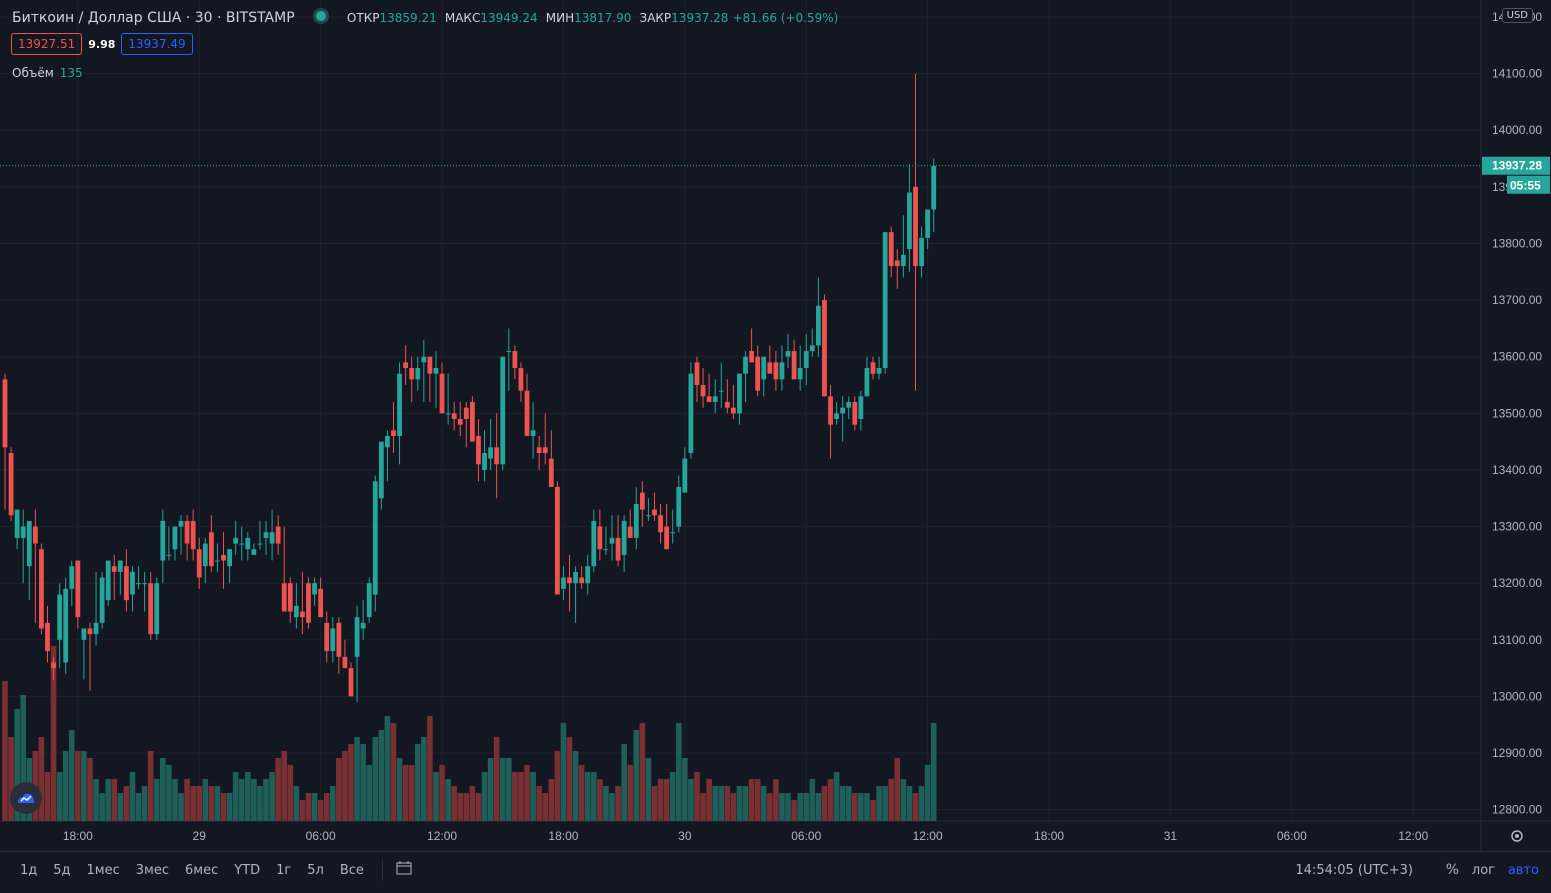 The height and width of the screenshot is (893, 1551). Describe the element at coordinates (247, 870) in the screenshot. I see `range-ytd: YTD` at that location.